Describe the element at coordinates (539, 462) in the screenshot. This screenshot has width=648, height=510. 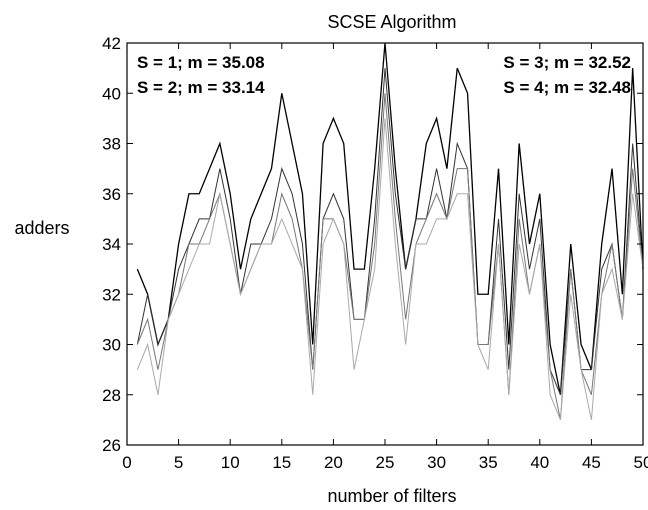
I see `x-tick-label: 40` at that location.